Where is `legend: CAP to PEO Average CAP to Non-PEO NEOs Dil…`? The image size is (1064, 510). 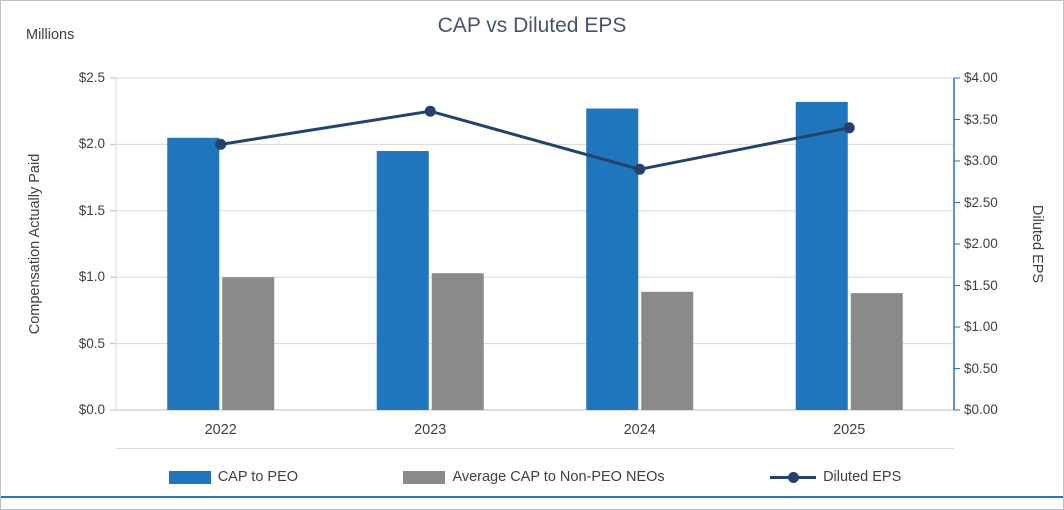 legend: CAP to PEO Average CAP to Non-PEO NEOs Dil… is located at coordinates (535, 477).